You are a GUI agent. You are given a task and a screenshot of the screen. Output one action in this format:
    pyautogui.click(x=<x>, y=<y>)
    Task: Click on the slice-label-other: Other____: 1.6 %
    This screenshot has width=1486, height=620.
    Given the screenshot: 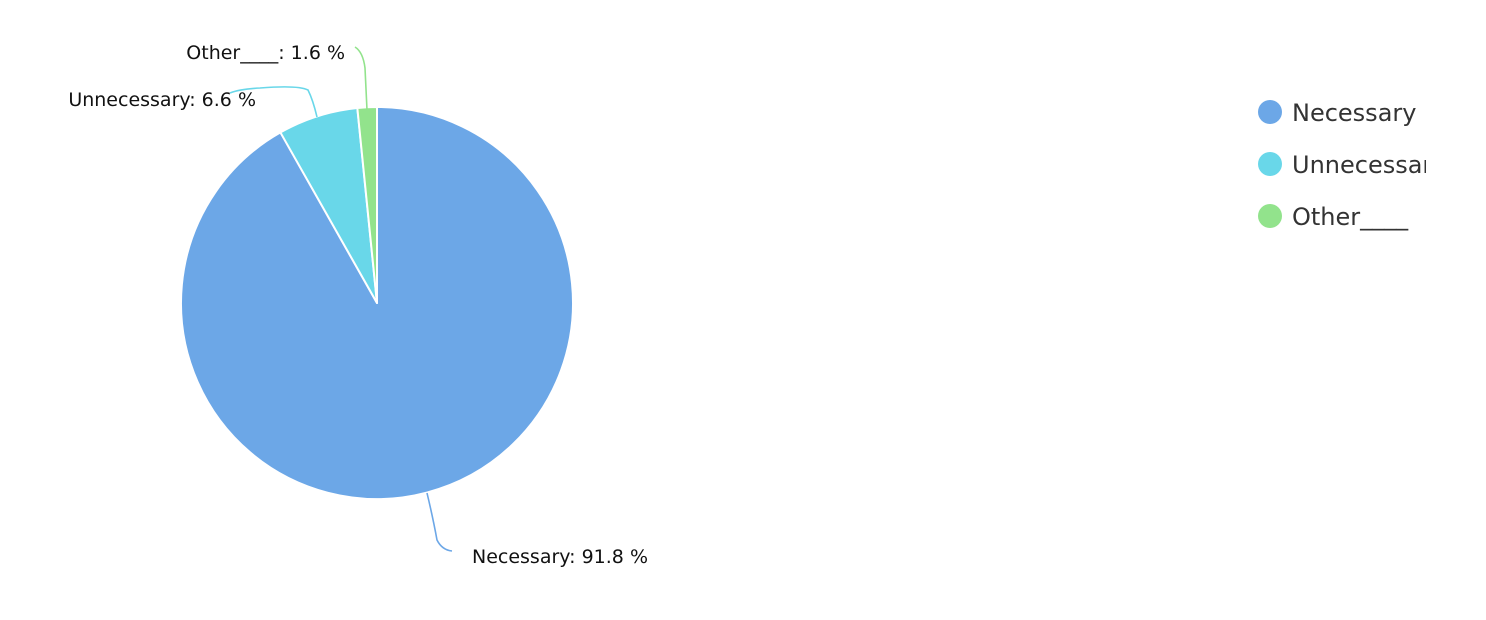 What is the action you would take?
    pyautogui.click(x=265, y=53)
    